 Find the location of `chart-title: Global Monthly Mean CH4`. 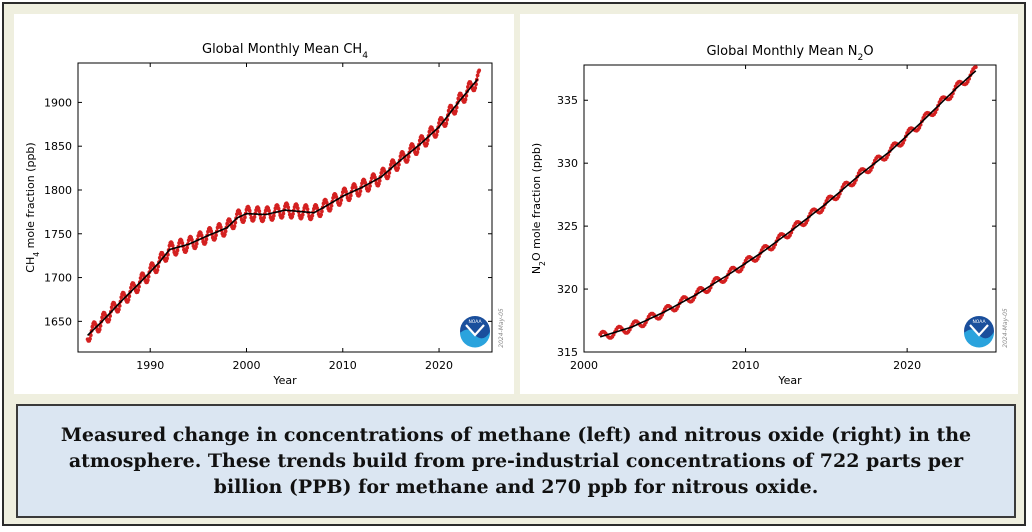

chart-title: Global Monthly Mean CH4 is located at coordinates (285, 51).